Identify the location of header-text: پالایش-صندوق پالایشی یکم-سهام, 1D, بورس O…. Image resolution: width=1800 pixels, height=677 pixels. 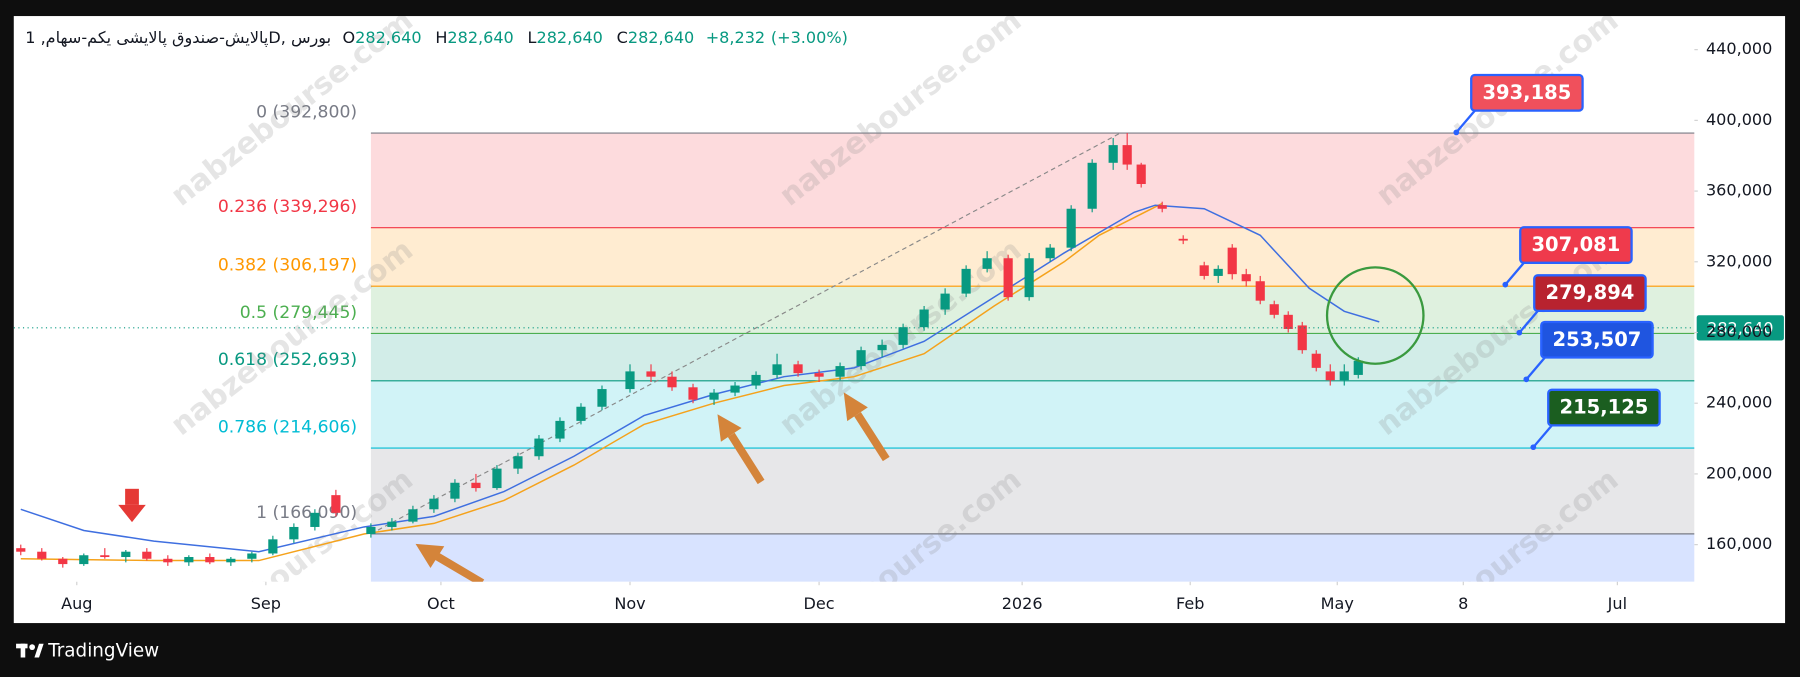
(436, 37).